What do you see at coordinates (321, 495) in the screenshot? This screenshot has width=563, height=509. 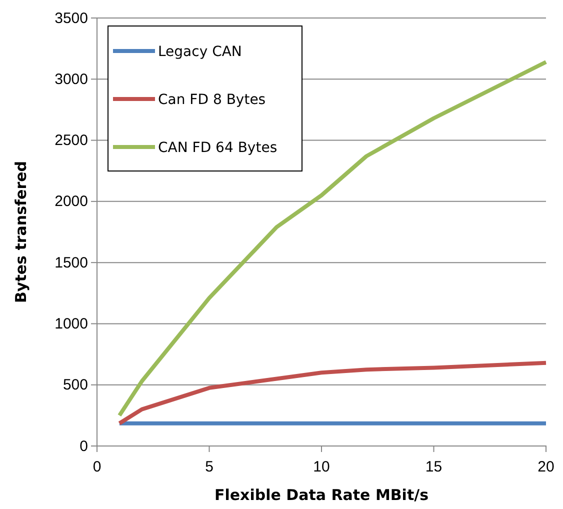 I see `x-axis-title: Flexible Data Rate MBit/s` at bounding box center [321, 495].